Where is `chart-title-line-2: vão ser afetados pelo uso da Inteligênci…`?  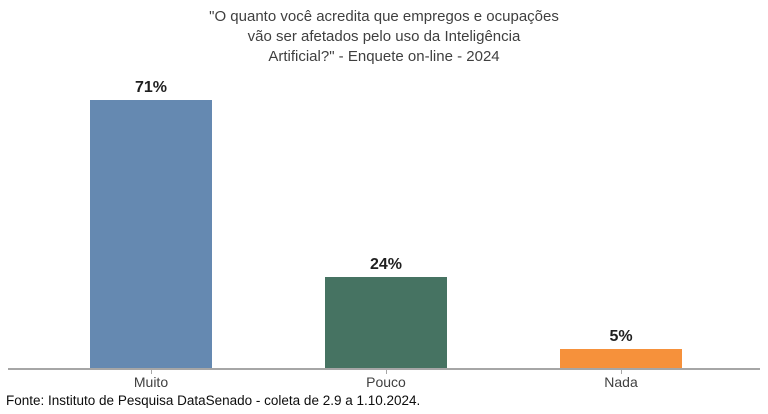
chart-title-line-2: vão ser afetados pelo uso da Inteligênci… is located at coordinates (384, 36).